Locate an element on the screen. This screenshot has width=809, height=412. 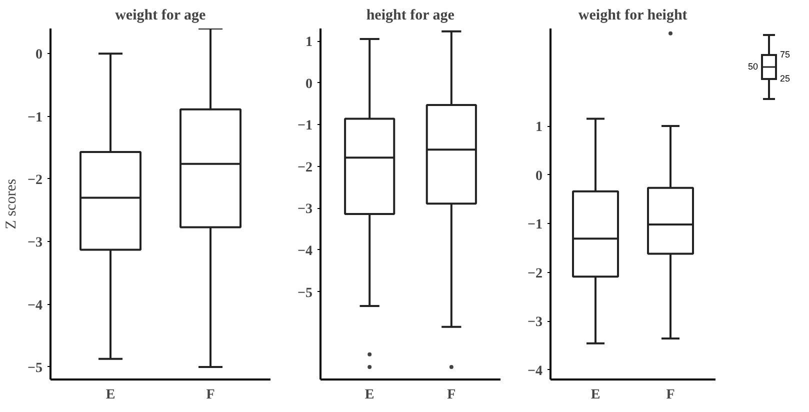
chart-title: height for age is located at coordinates (410, 16).